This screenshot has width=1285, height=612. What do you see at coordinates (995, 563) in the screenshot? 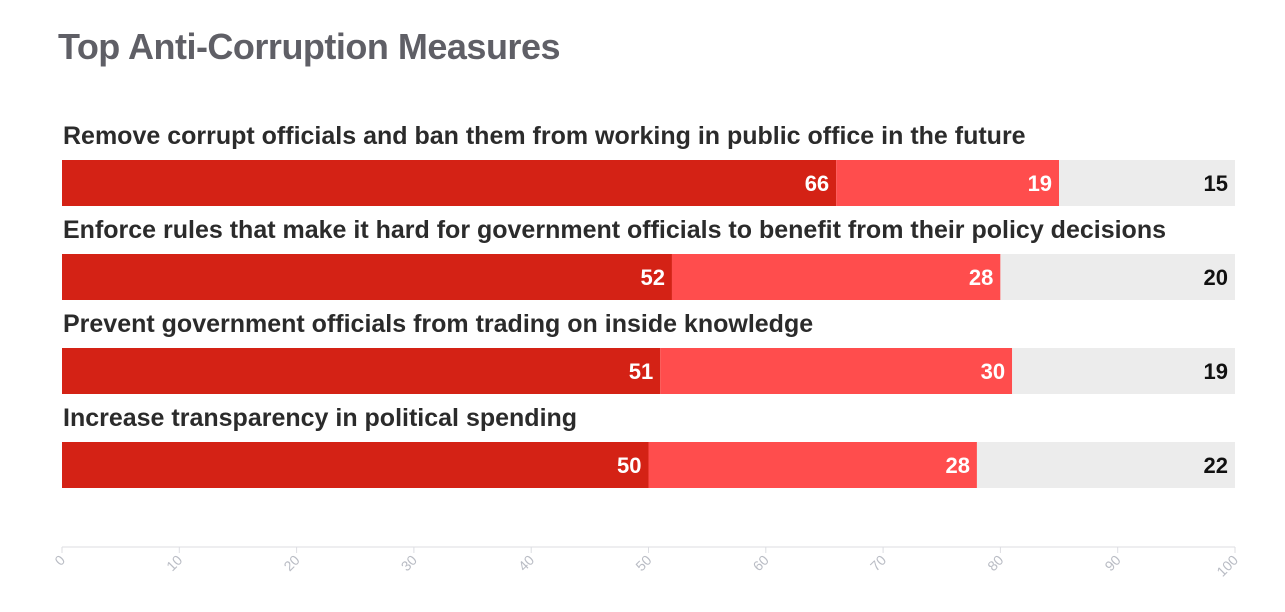
I see `x-tick-label: 80` at bounding box center [995, 563].